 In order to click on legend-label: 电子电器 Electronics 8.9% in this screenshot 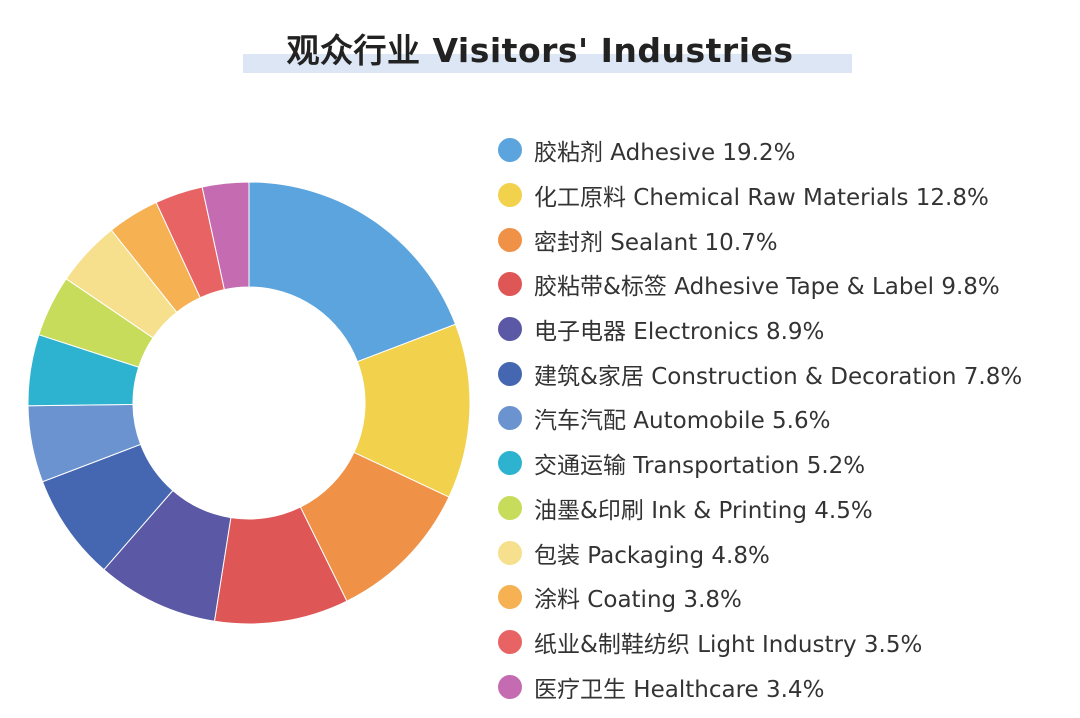, I will do `click(679, 332)`.